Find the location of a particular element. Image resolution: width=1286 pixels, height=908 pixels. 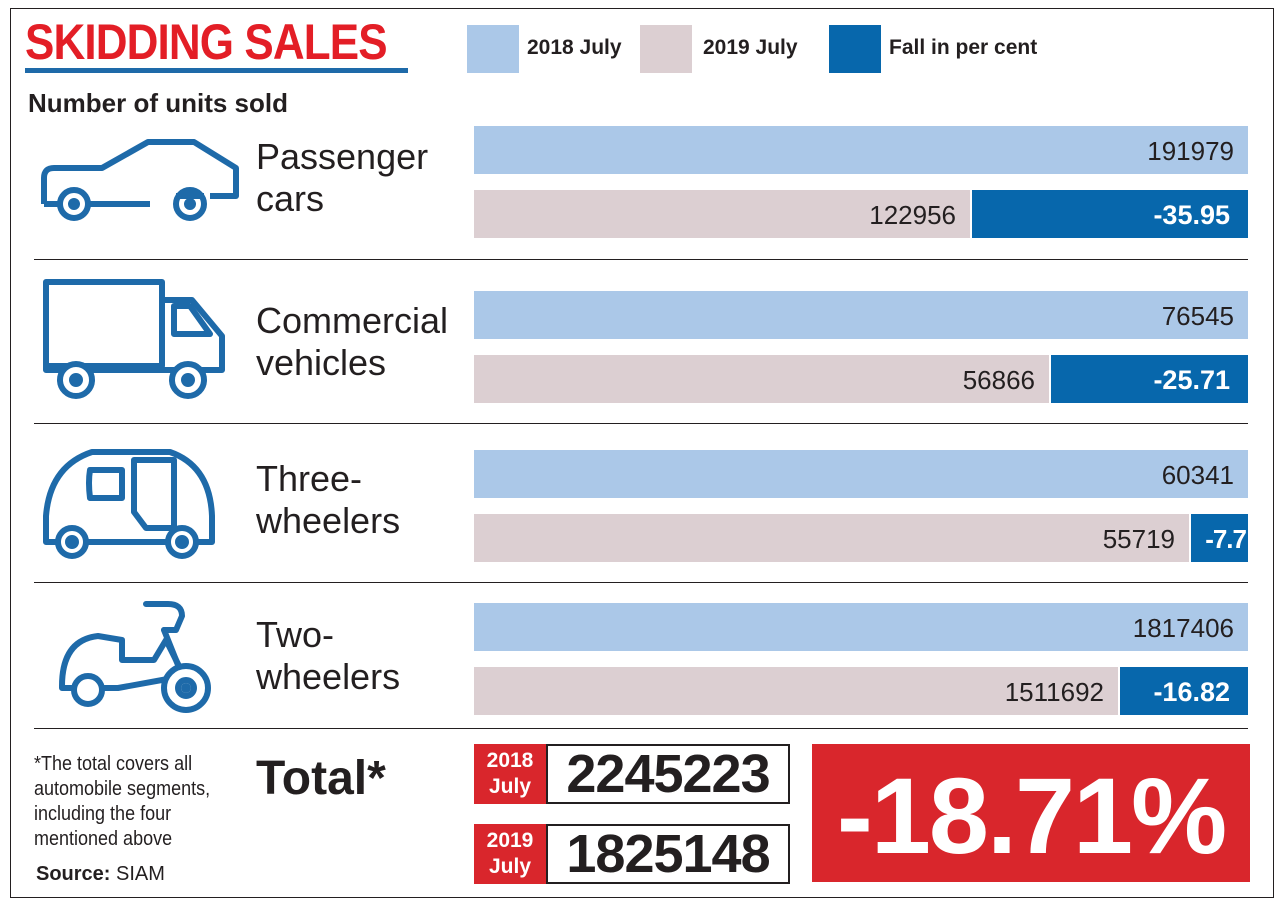

tag-year: 2019 is located at coordinates (510, 840).